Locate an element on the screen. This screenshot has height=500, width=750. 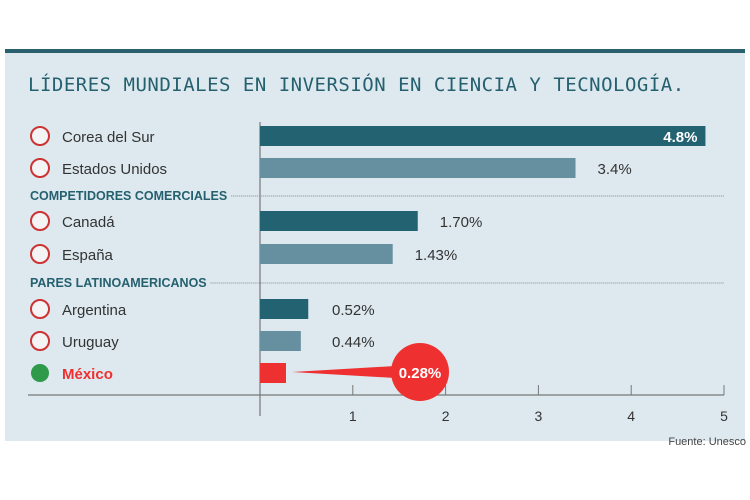
x-tick-label: 1 is located at coordinates (353, 416).